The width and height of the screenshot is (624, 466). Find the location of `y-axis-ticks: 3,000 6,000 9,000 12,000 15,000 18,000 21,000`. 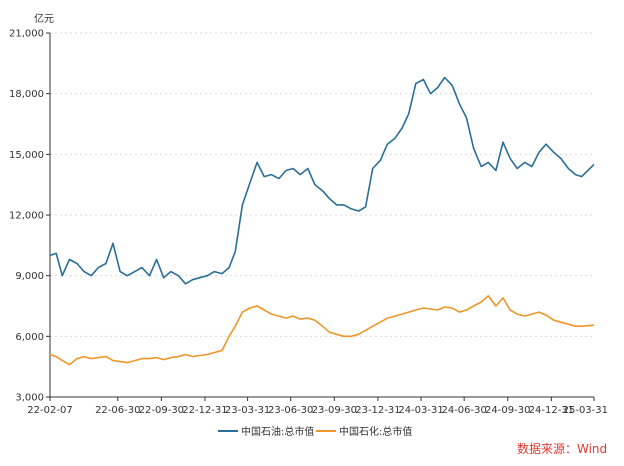

y-axis-ticks: 3,000 6,000 9,000 12,000 15,000 18,000 21,000 is located at coordinates (29, 216).